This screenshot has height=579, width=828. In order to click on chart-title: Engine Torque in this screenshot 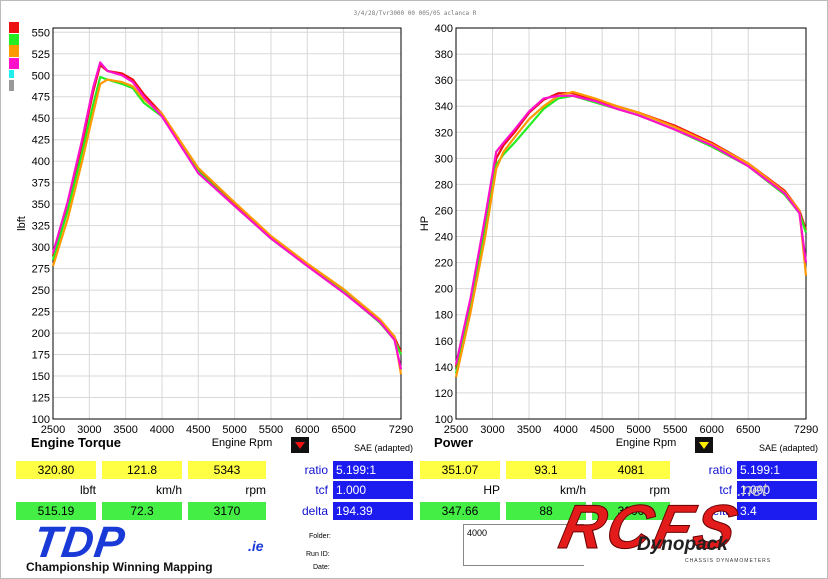, I will do `click(76, 442)`.